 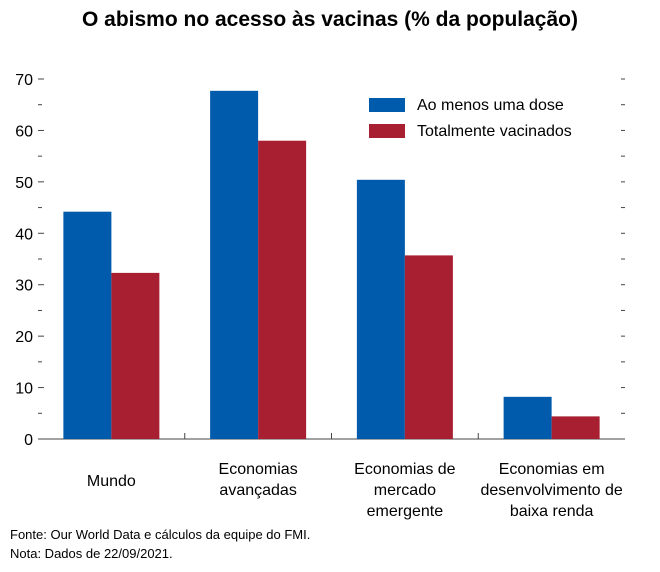 What do you see at coordinates (24, 131) in the screenshot?
I see `y-tick-label: 60` at bounding box center [24, 131].